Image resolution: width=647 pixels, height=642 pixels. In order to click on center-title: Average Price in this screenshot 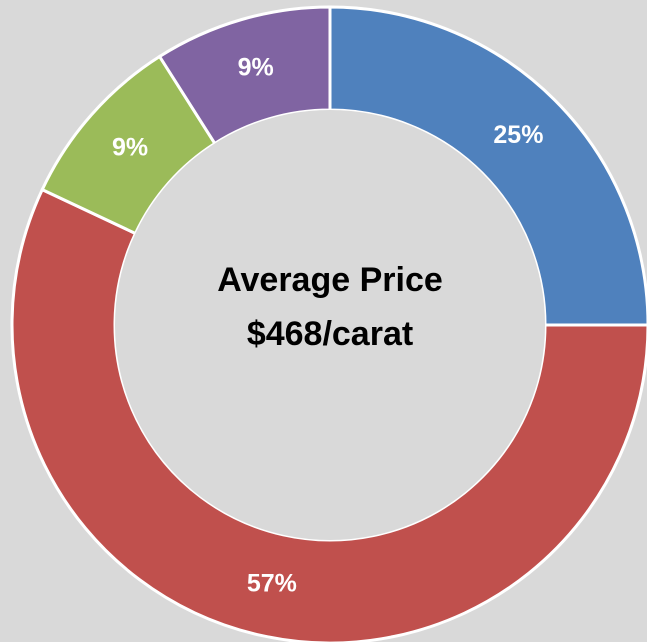, I will do `click(330, 280)`.